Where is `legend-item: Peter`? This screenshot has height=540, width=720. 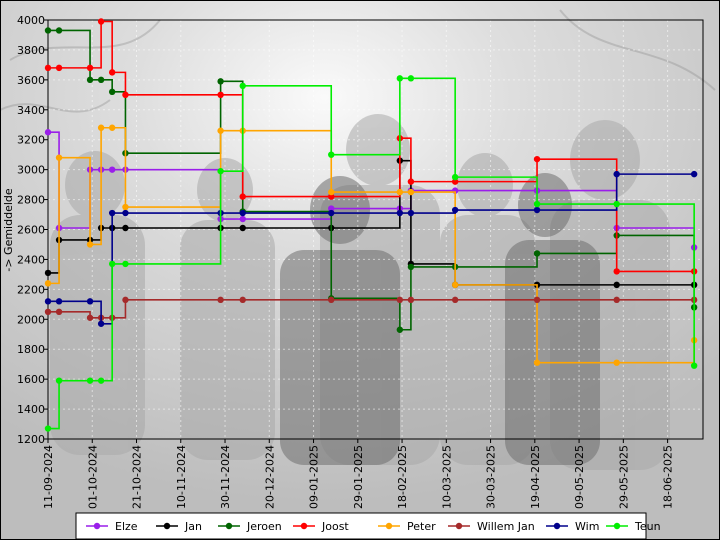
legend-item: Peter is located at coordinates (407, 526).